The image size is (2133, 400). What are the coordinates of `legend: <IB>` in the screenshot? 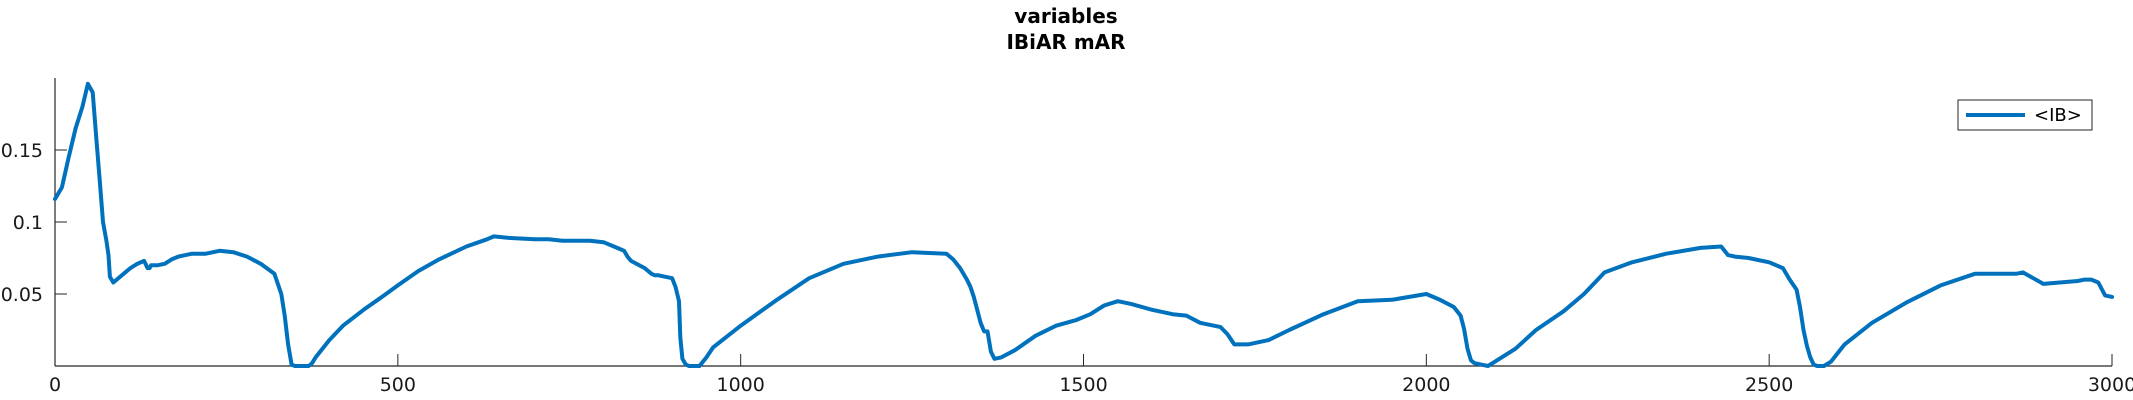 It's located at (2025, 115).